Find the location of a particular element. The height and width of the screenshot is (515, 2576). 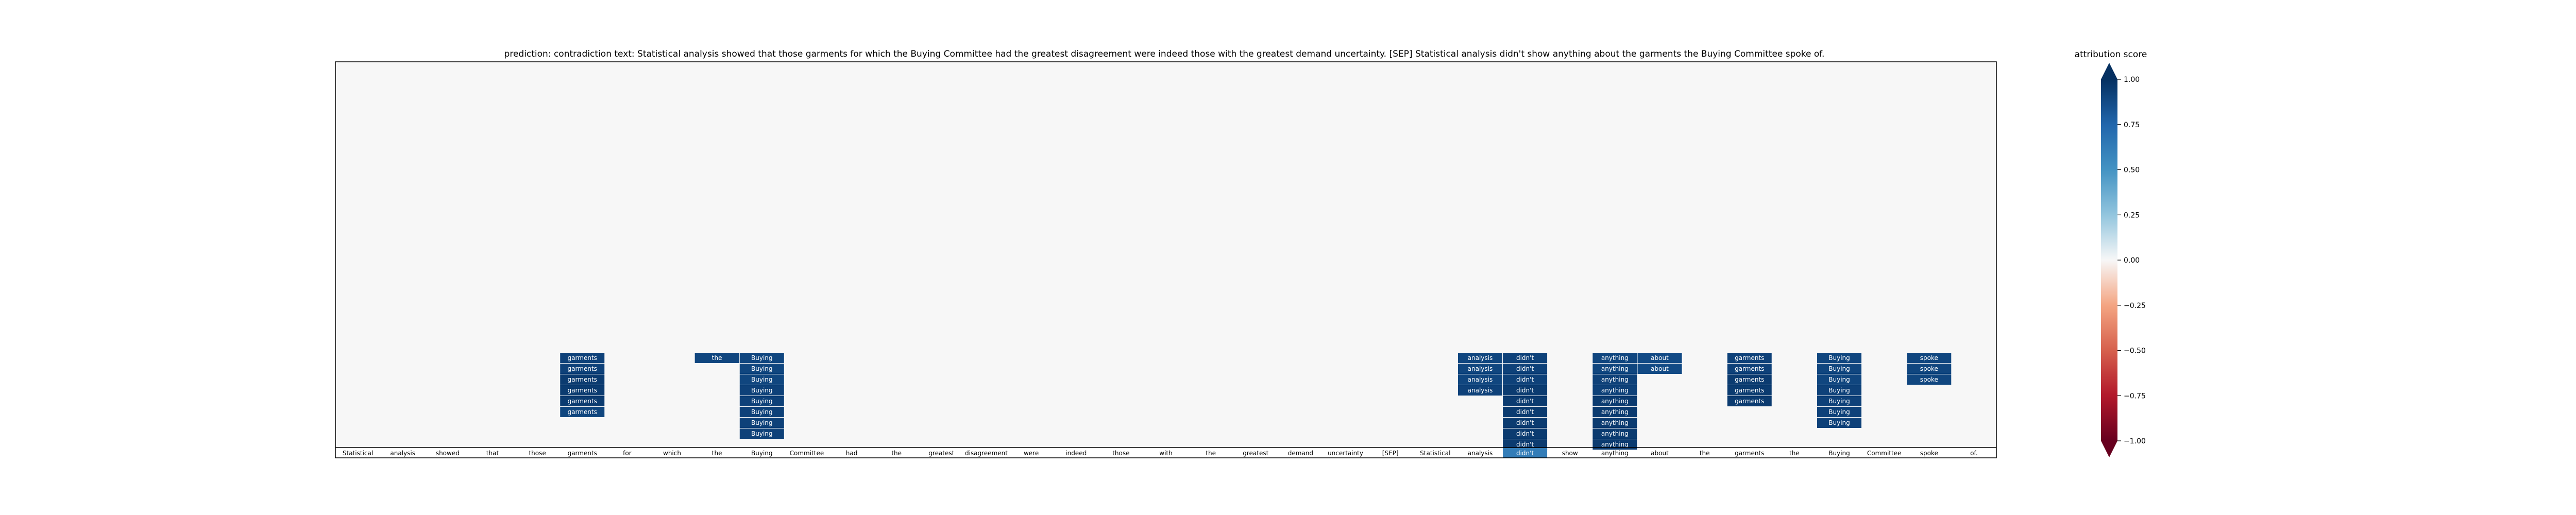

token-label: about is located at coordinates (1660, 454).